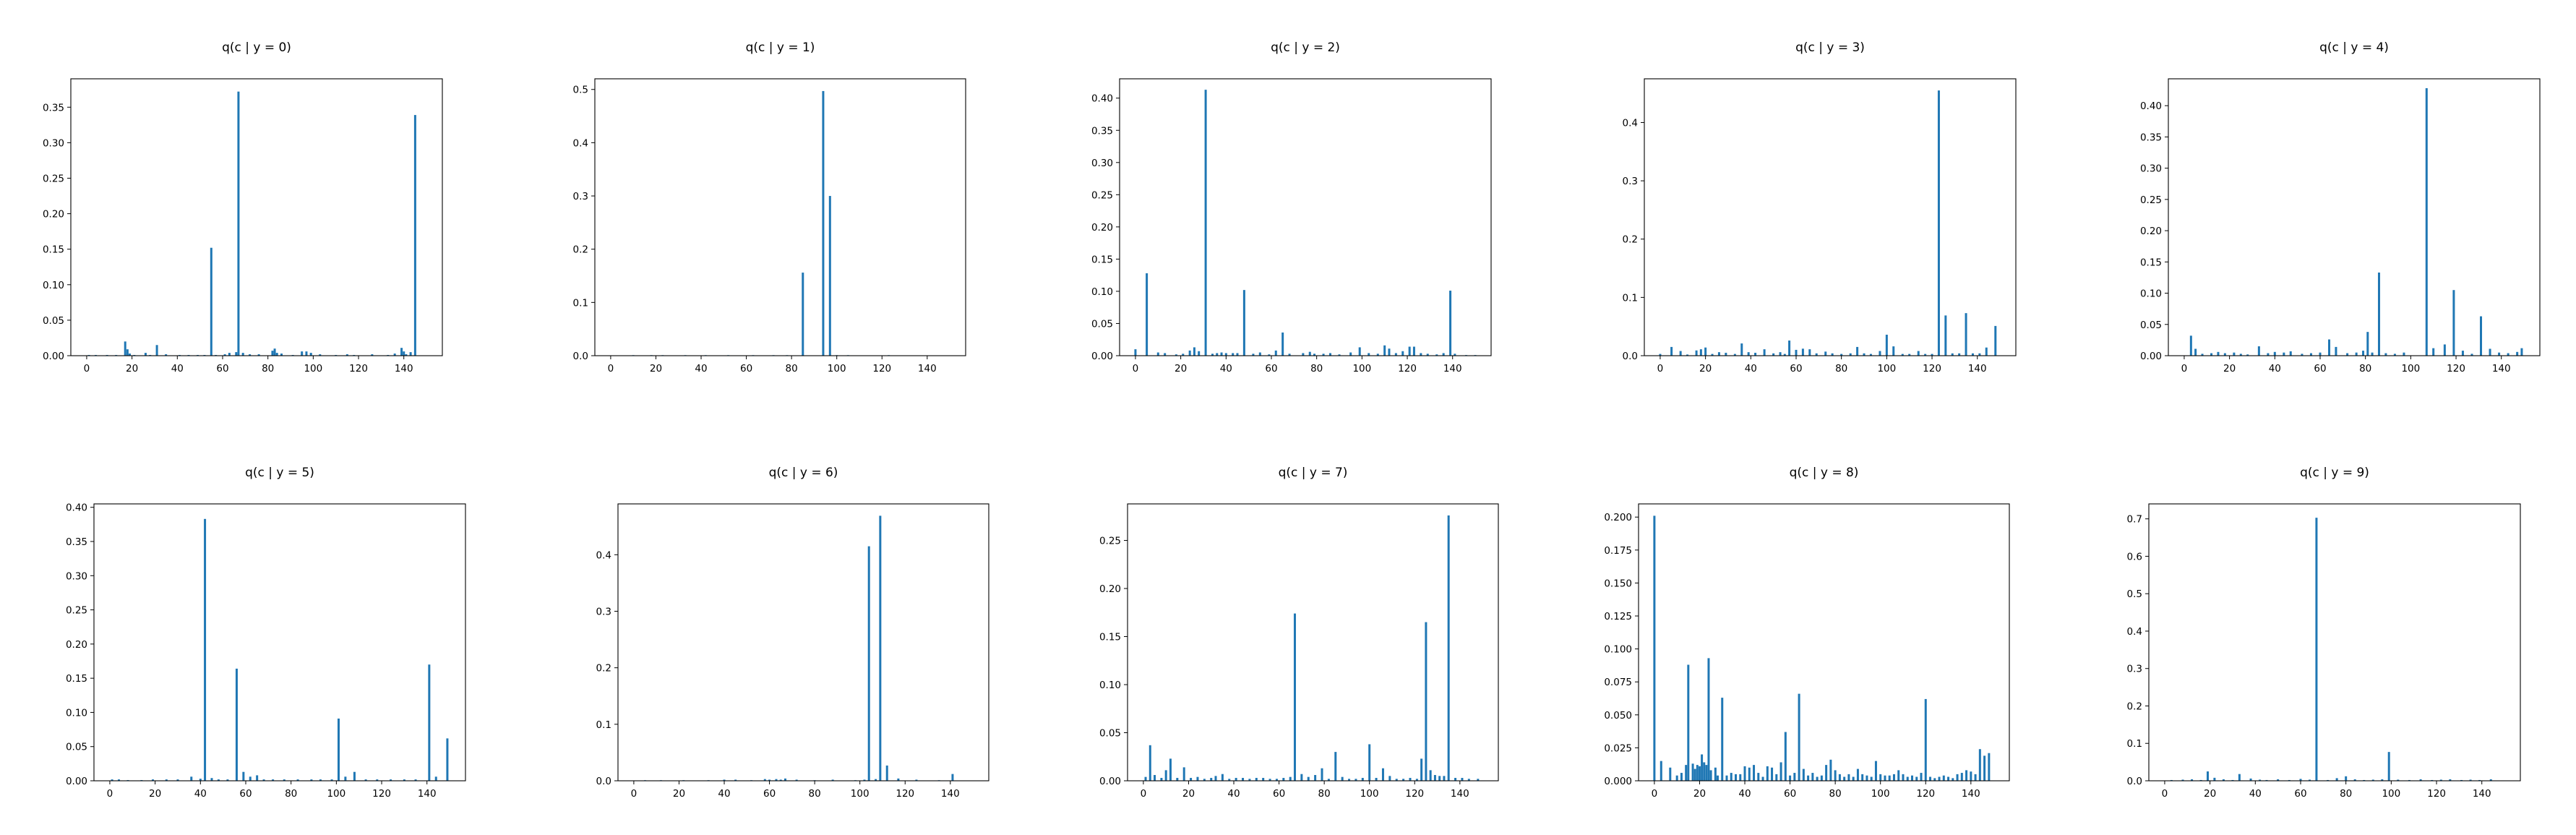  Describe the element at coordinates (2354, 47) in the screenshot. I see `chart-title: q(c | y = 4)` at that location.